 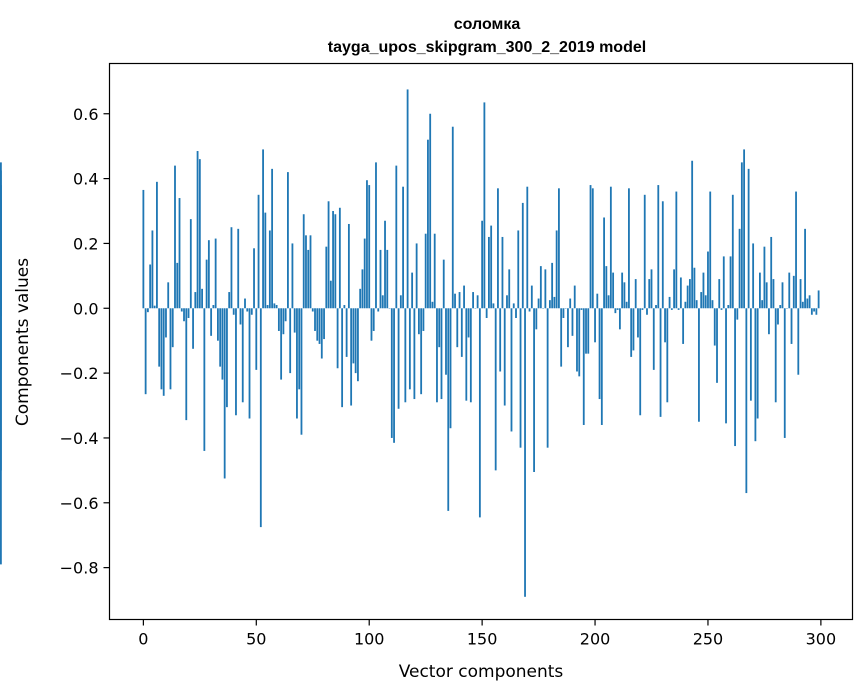 What do you see at coordinates (79, 503) in the screenshot?
I see `y-tick-label: −0.6` at bounding box center [79, 503].